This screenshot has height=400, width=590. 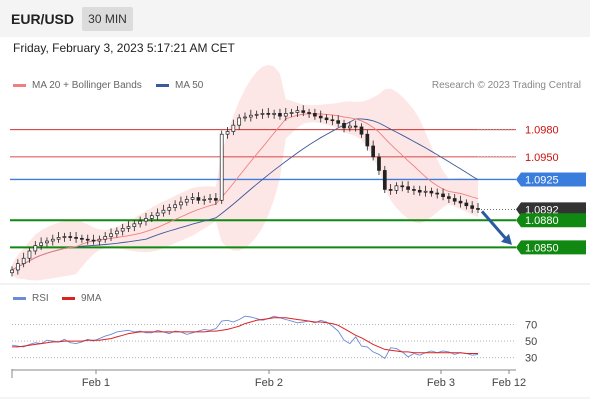 I want to click on x-tick-label: Feb 1, so click(x=96, y=383).